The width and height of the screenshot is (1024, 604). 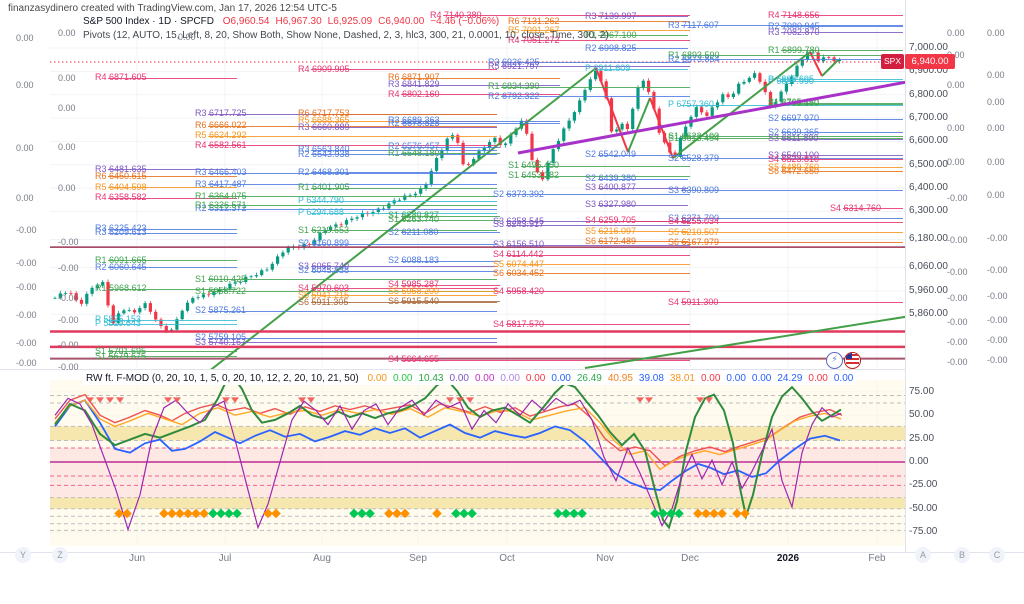 What do you see at coordinates (67, 147) in the screenshot?
I see `zero-value-label: 0.00` at bounding box center [67, 147].